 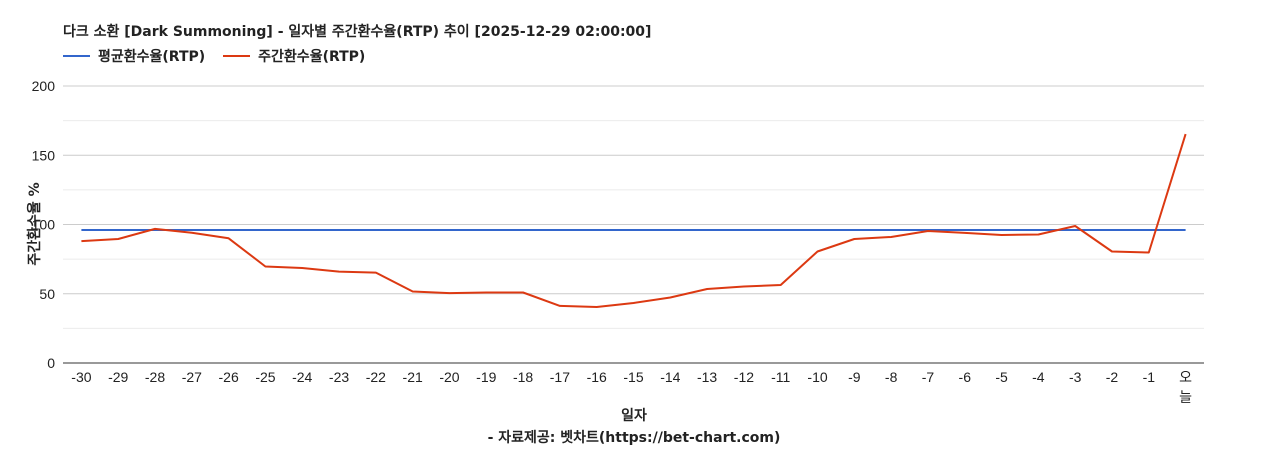 What do you see at coordinates (854, 377) in the screenshot?
I see `x-tick-label: -9` at bounding box center [854, 377].